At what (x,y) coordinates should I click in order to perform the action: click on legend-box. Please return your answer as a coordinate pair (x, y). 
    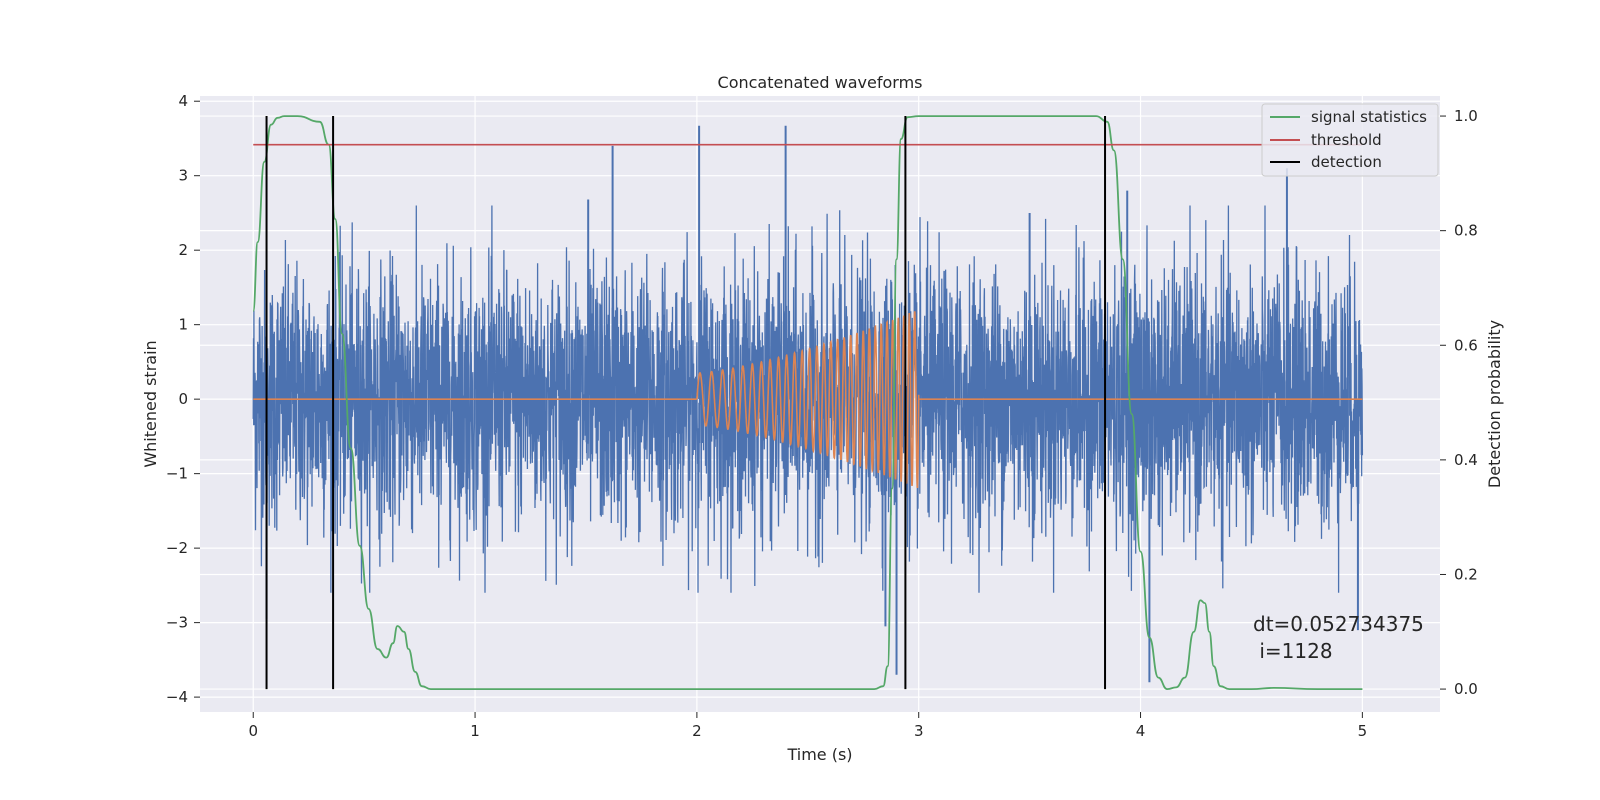
    Looking at the image, I should click on (1350, 140).